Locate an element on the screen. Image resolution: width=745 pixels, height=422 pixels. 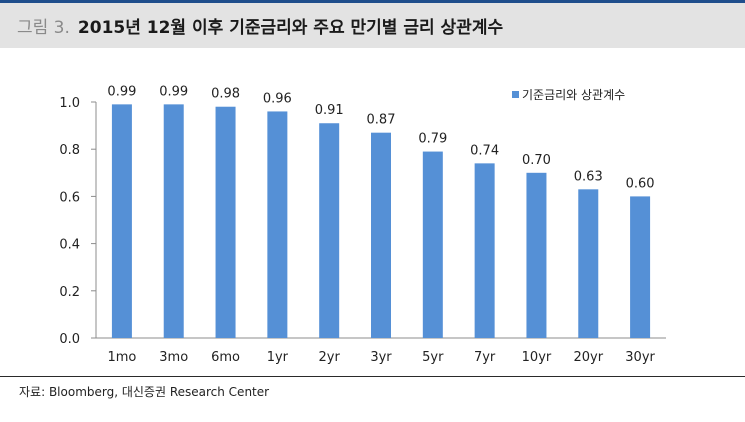
title-bar: 그림 3. 2015년 12월 이후 기준금리와 주요 만기별 금리 상관계수 is located at coordinates (372, 25).